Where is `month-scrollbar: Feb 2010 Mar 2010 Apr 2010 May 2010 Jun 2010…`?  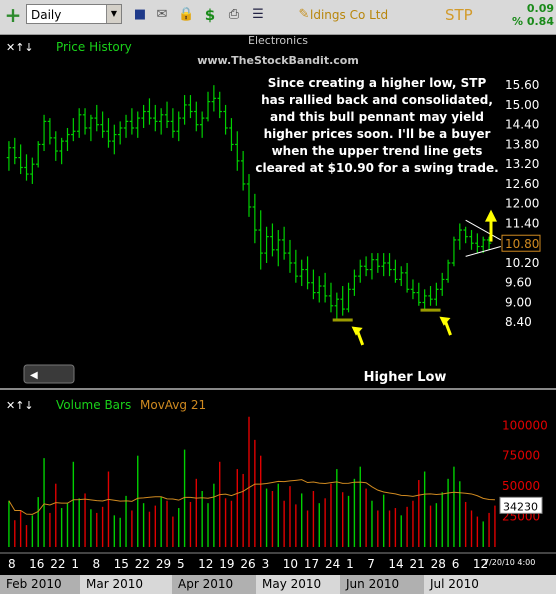
month-scrollbar: Feb 2010 Mar 2010 Apr 2010 May 2010 Jun 2010… is located at coordinates (278, 584).